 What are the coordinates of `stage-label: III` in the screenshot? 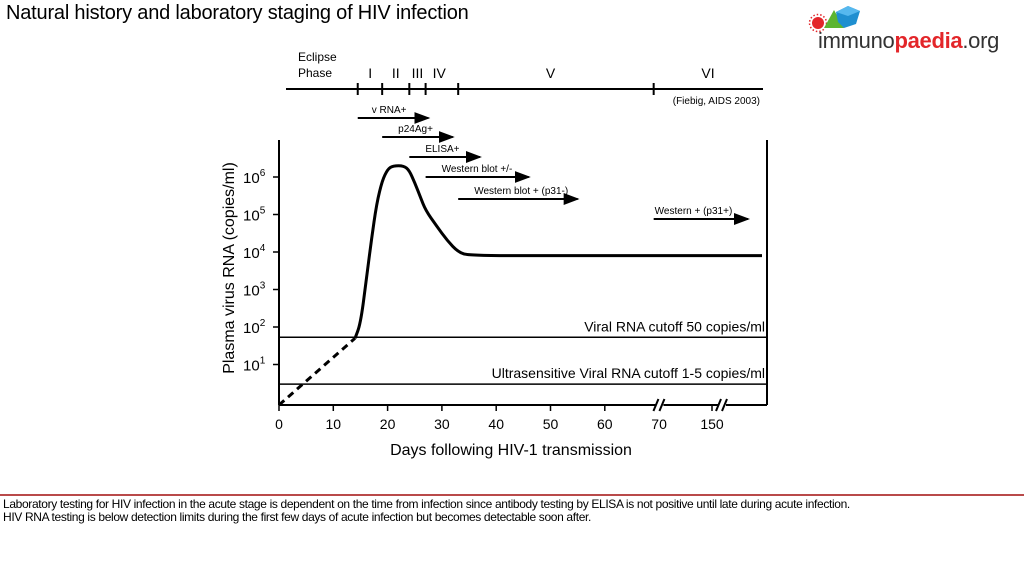 It's located at (418, 73).